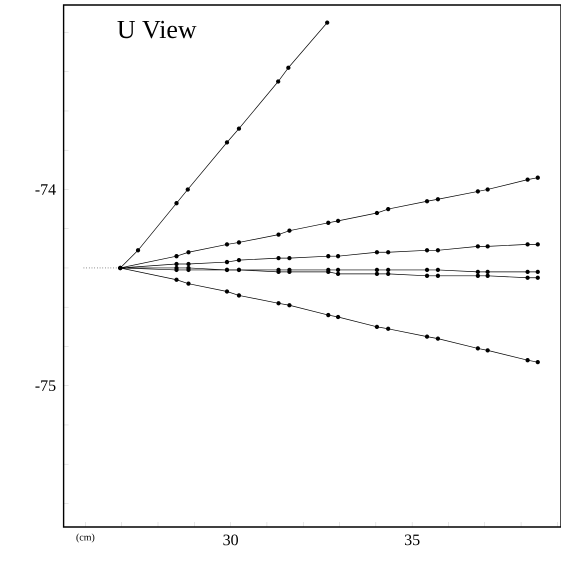  Describe the element at coordinates (45, 189) in the screenshot. I see `y-tick-label: -74` at that location.